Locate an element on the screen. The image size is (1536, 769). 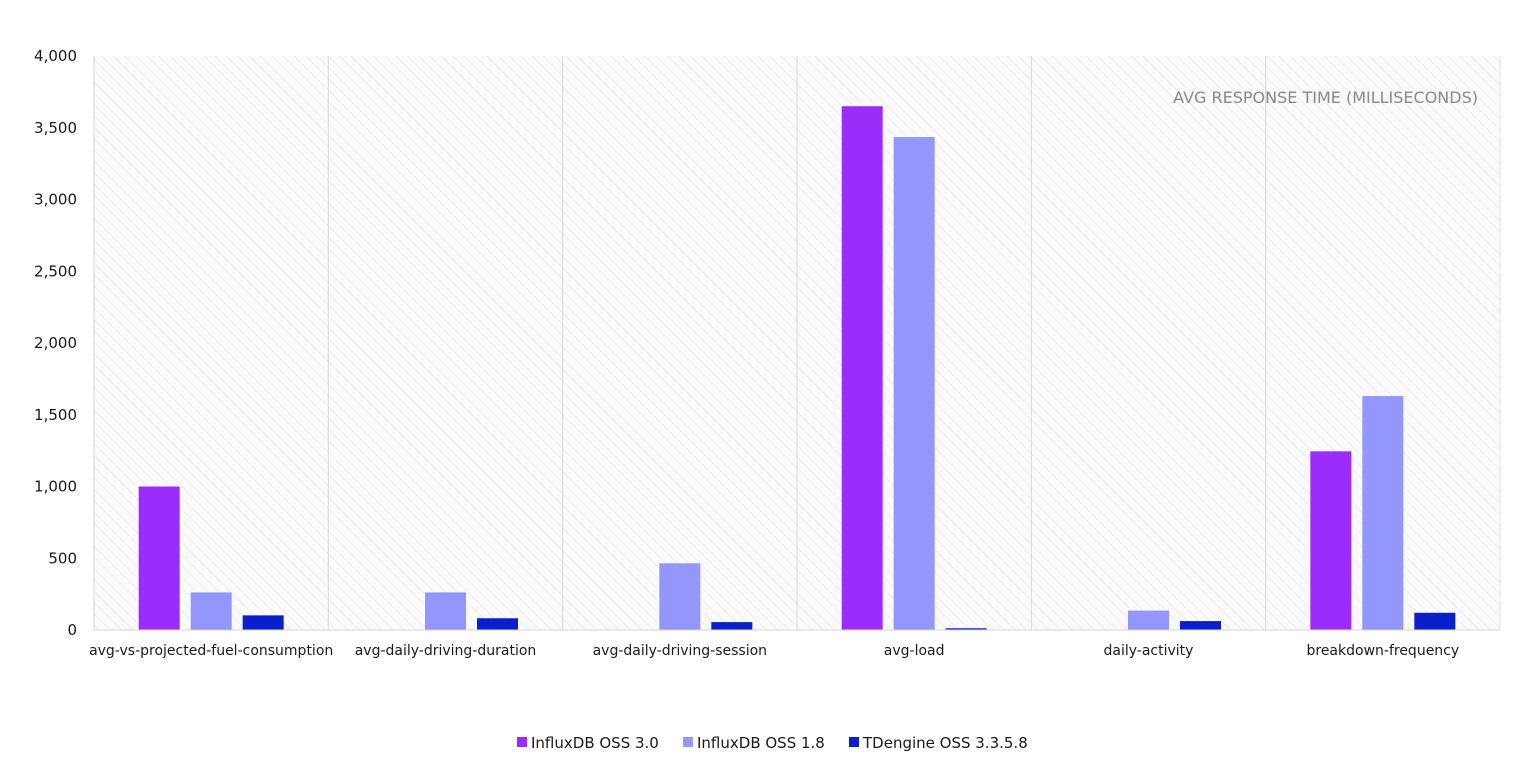
x-category-label: avg-load is located at coordinates (914, 651).